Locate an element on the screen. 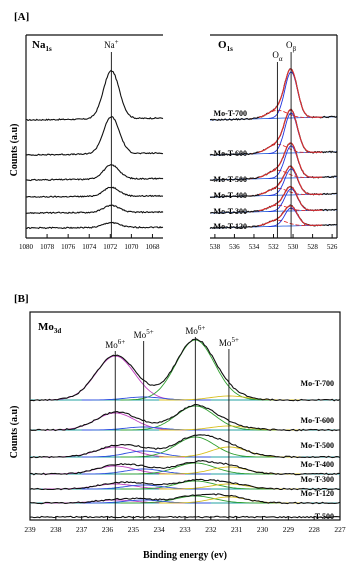 The image size is (346, 563). panel-b-label: [B] is located at coordinates (21, 299).